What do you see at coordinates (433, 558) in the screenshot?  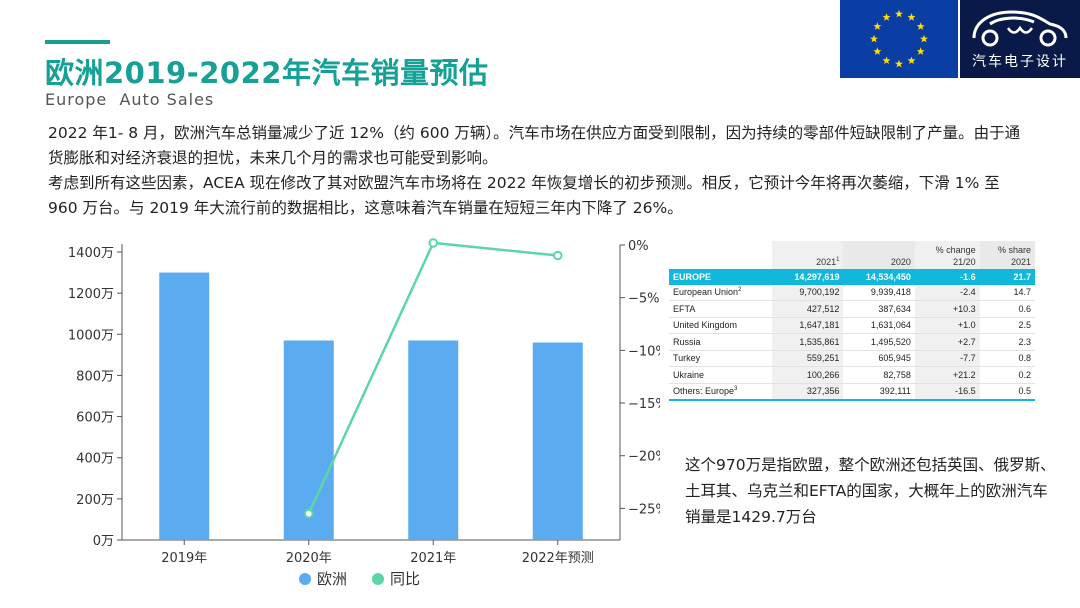 I see `x-tick-label: 2021年` at bounding box center [433, 558].